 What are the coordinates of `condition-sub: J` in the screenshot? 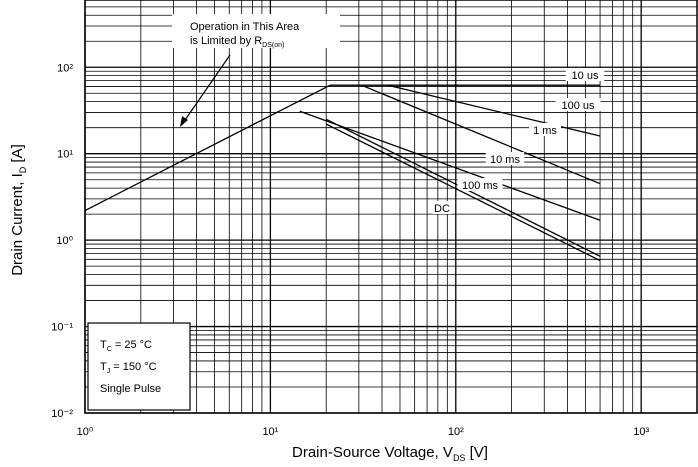 It's located at (109, 371).